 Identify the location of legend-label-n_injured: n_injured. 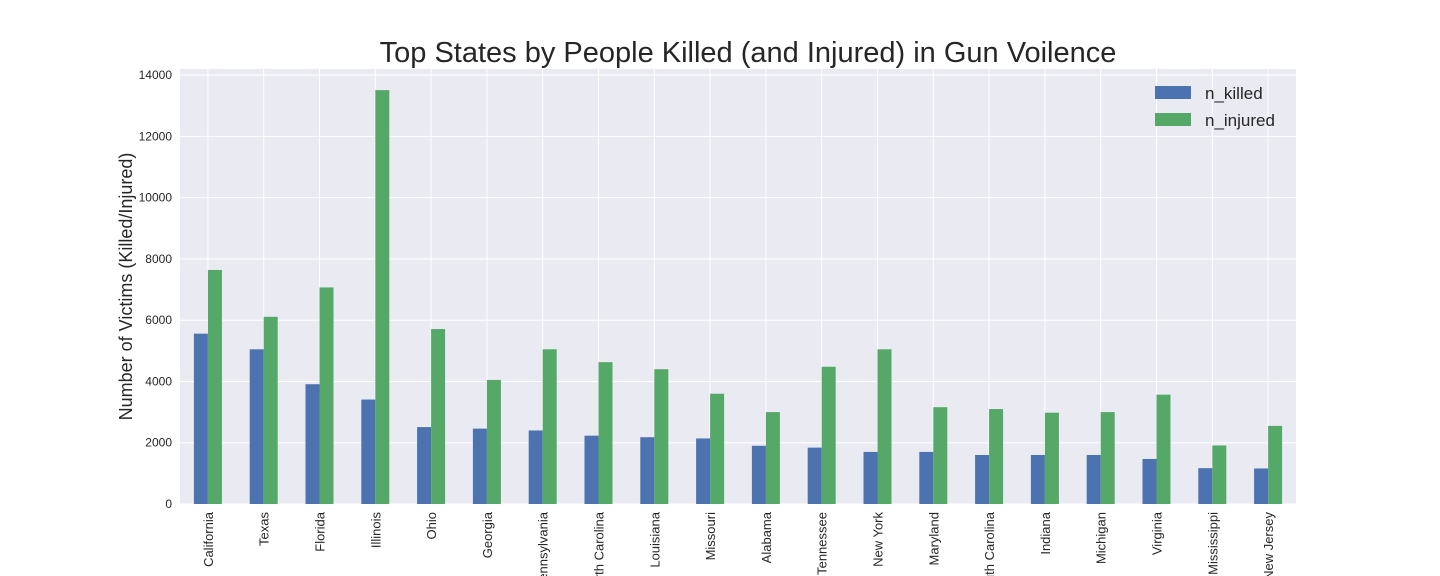
(1240, 120).